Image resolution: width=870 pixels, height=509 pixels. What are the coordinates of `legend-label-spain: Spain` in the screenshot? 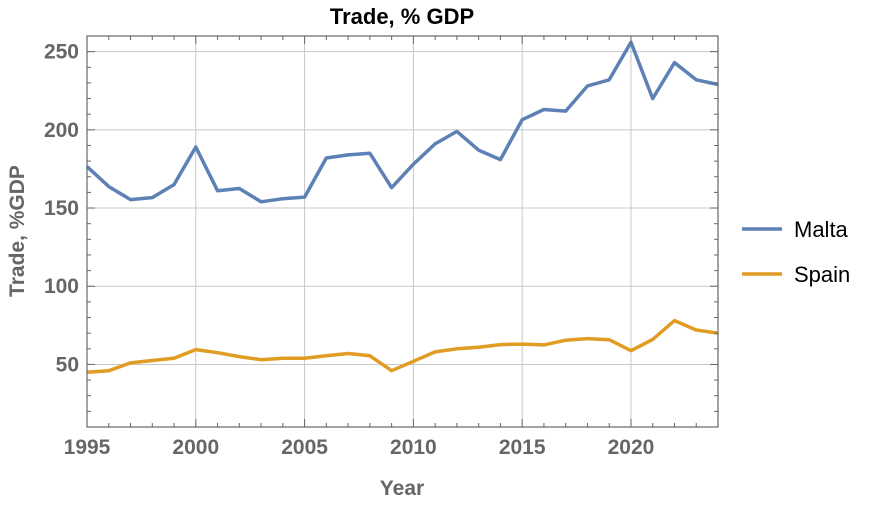 It's located at (822, 274).